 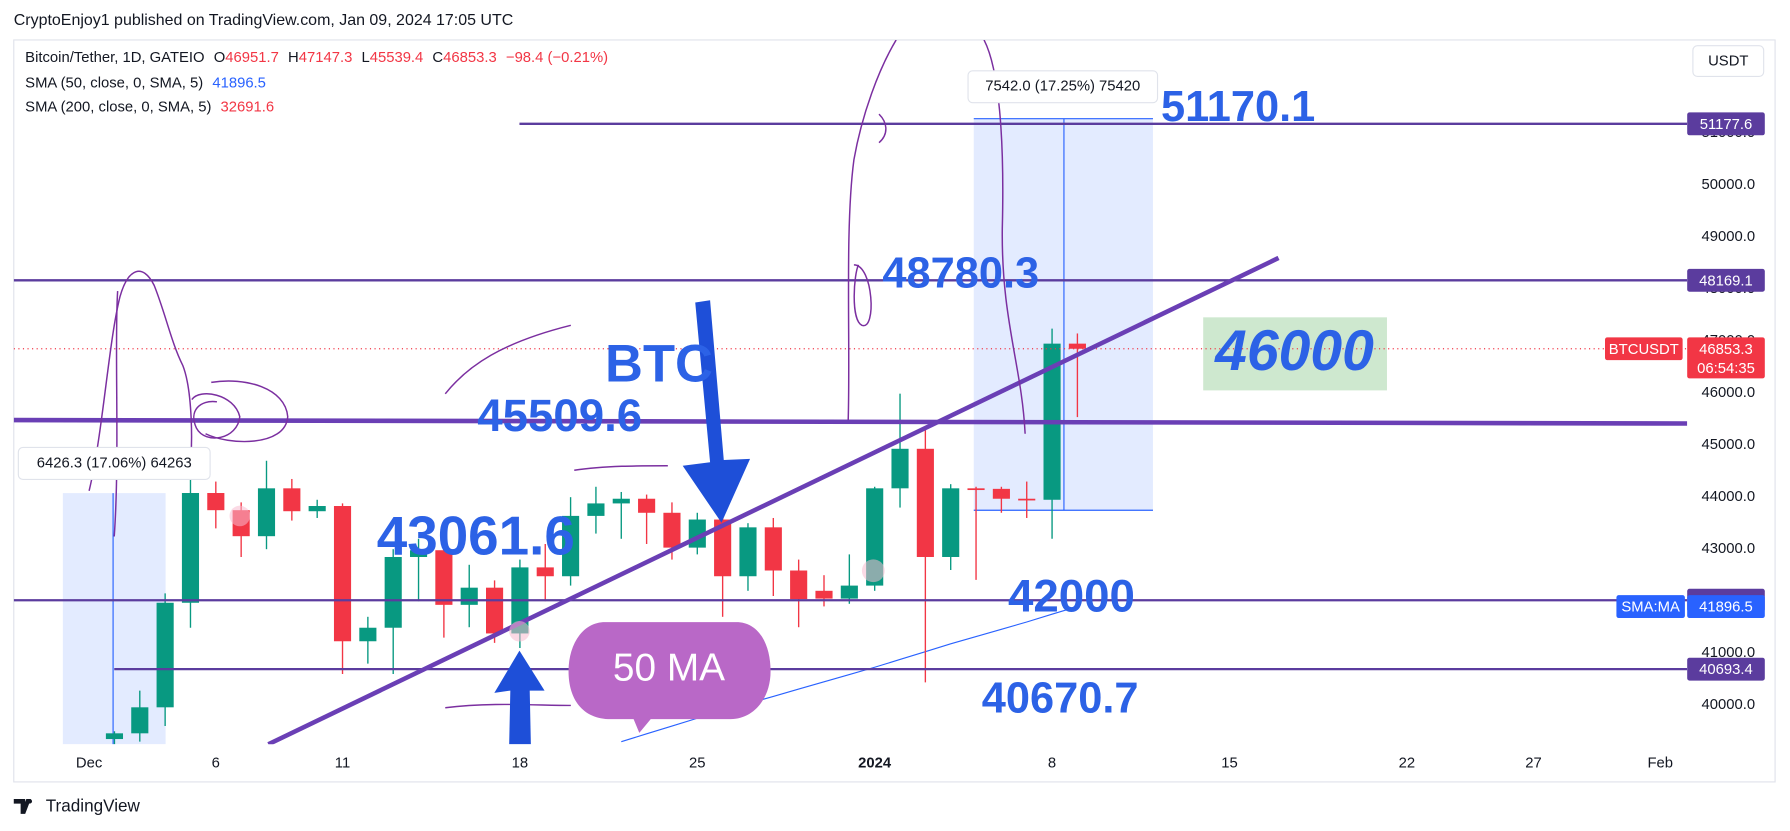 What do you see at coordinates (1728, 445) in the screenshot?
I see `y-tick-label: 45000.0` at bounding box center [1728, 445].